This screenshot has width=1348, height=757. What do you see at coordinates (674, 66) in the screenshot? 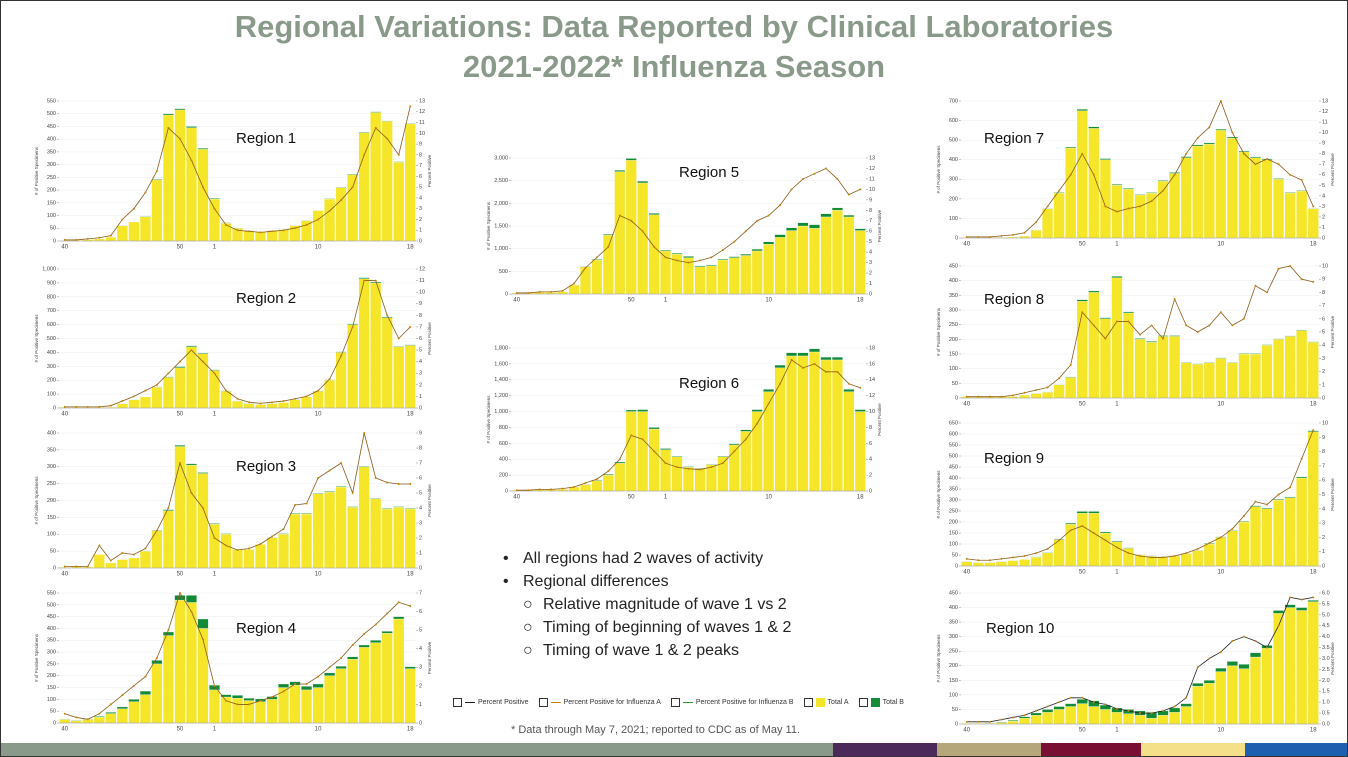
I see `slide-subtitle: 2021-2022* Influenza Season` at bounding box center [674, 66].